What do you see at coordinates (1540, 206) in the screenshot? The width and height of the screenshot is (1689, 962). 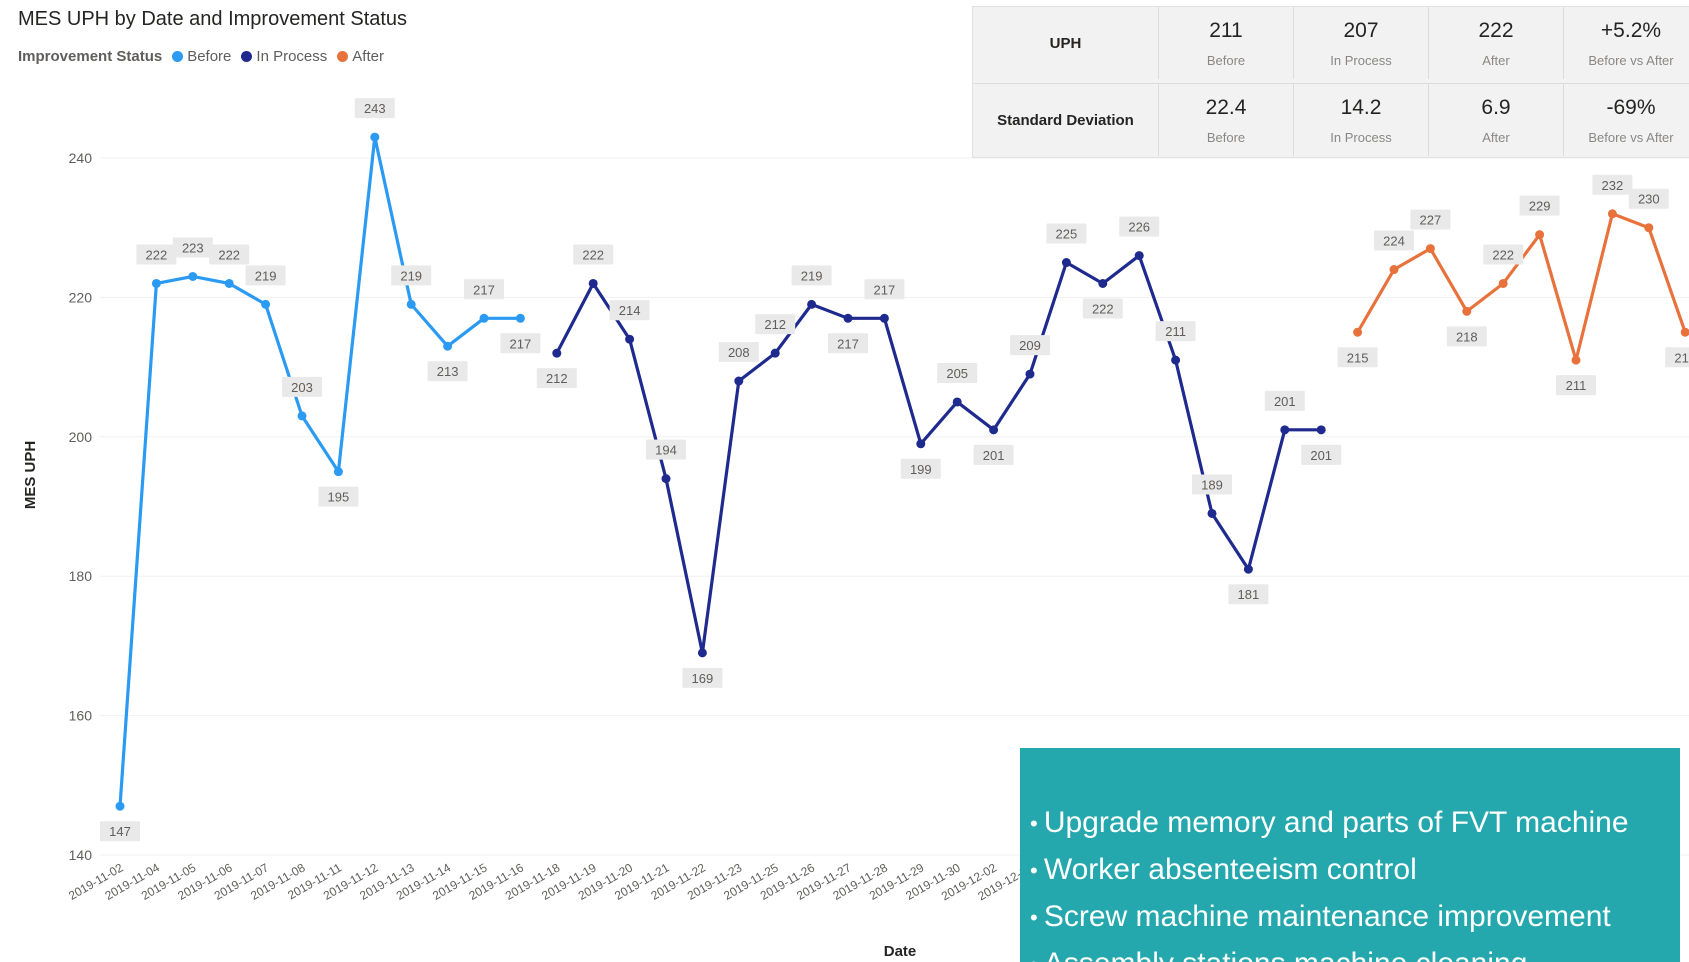 I see `data-label: 229` at bounding box center [1540, 206].